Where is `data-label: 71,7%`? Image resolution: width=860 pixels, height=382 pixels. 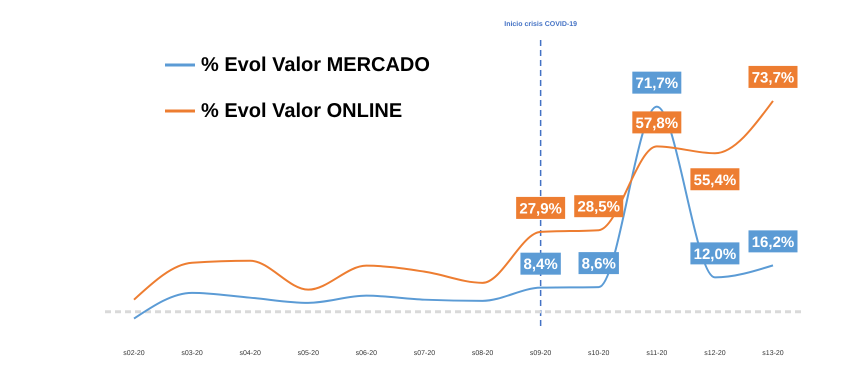 data-label: 71,7% is located at coordinates (657, 83).